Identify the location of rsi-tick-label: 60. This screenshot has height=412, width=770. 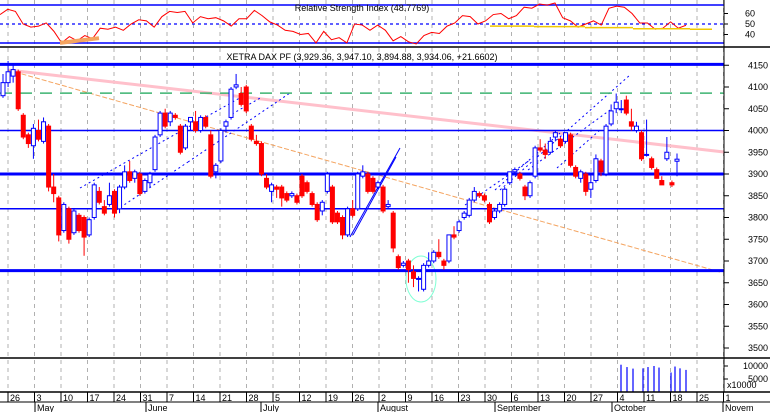
(750, 14).